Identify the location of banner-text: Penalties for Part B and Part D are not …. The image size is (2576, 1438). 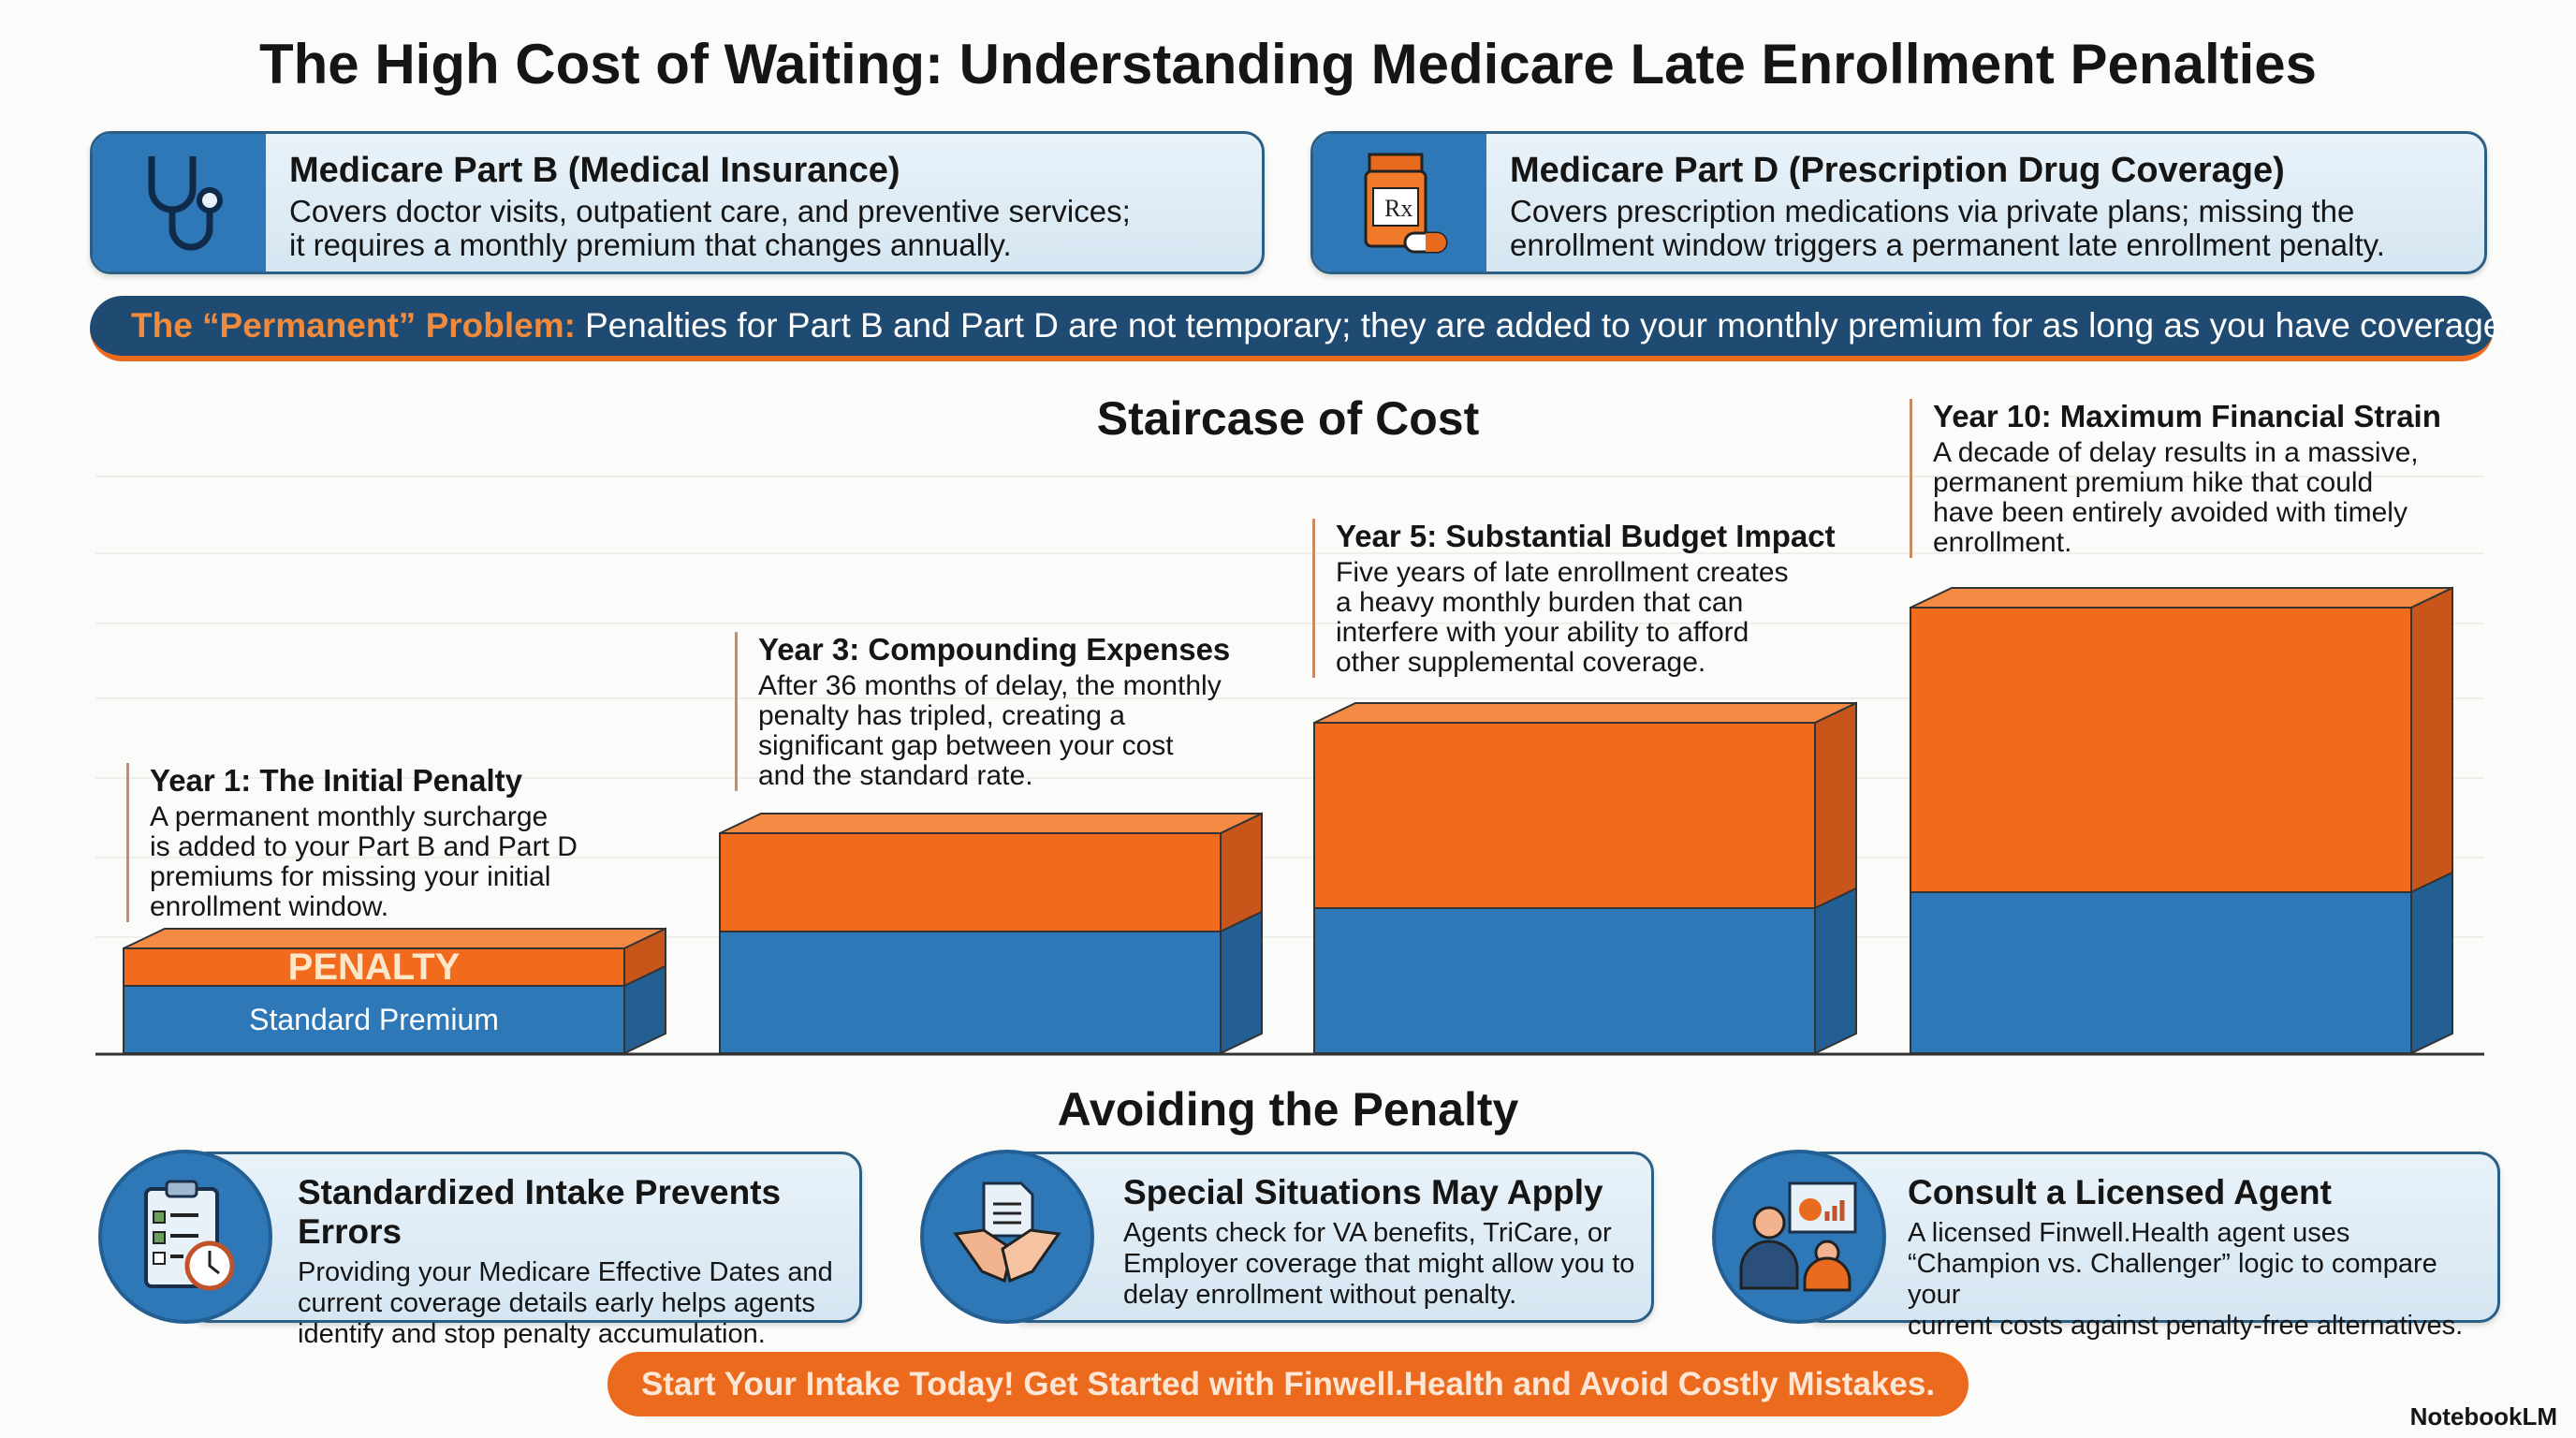
(1548, 325).